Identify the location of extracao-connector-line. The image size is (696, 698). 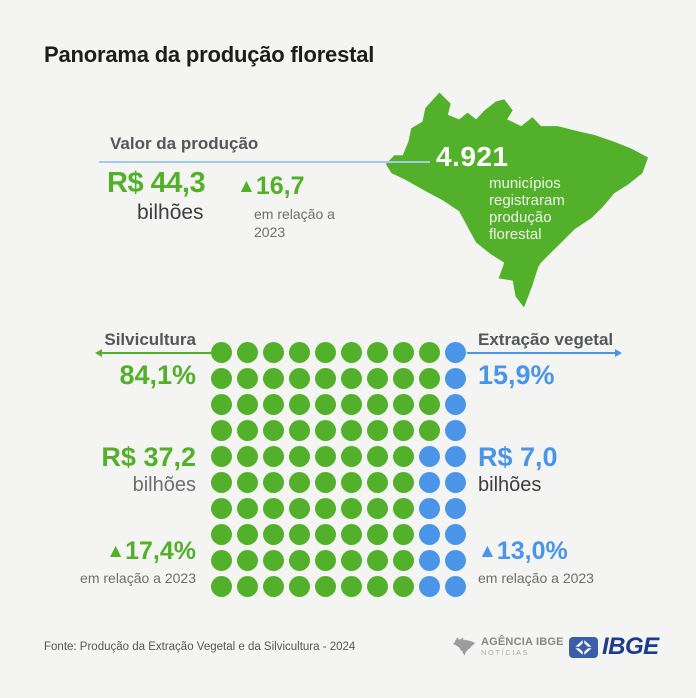
(541, 353).